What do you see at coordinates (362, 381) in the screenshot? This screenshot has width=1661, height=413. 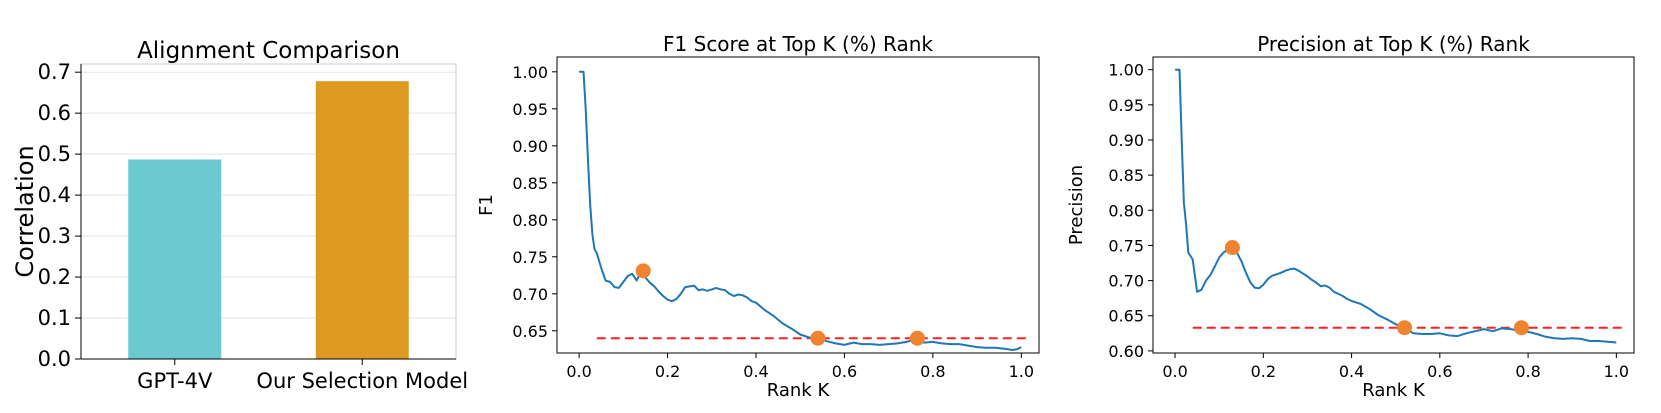 I see `category-label: Our Selection Model` at bounding box center [362, 381].